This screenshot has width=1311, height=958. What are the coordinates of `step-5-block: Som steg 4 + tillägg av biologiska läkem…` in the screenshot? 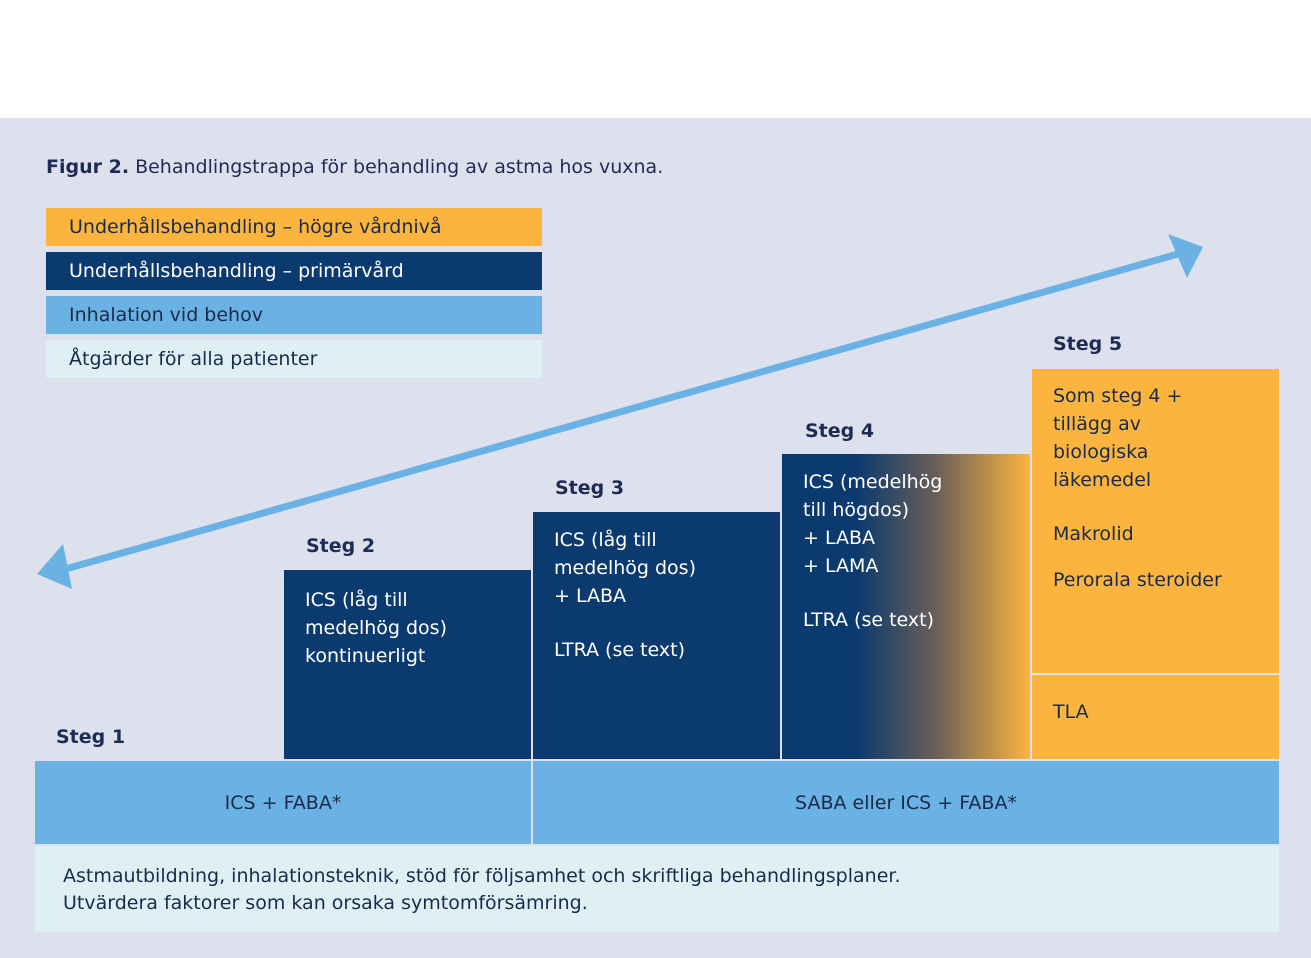 It's located at (1155, 521).